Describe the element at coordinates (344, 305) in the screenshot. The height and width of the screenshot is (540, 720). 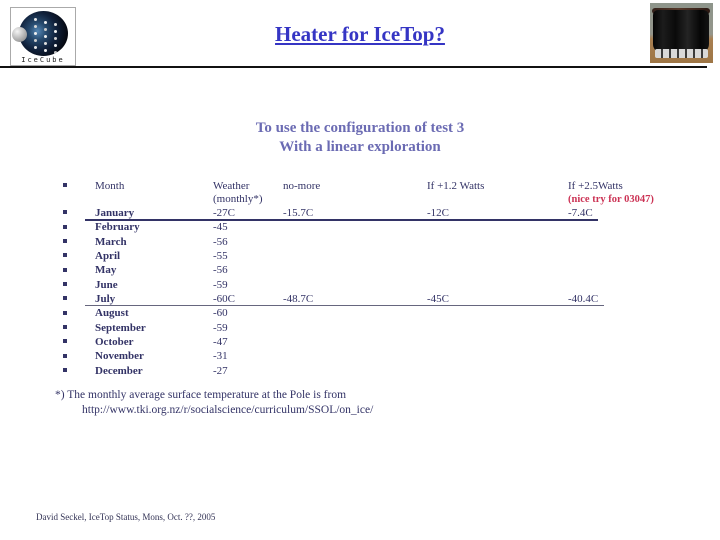
I see `july-row-underline` at that location.